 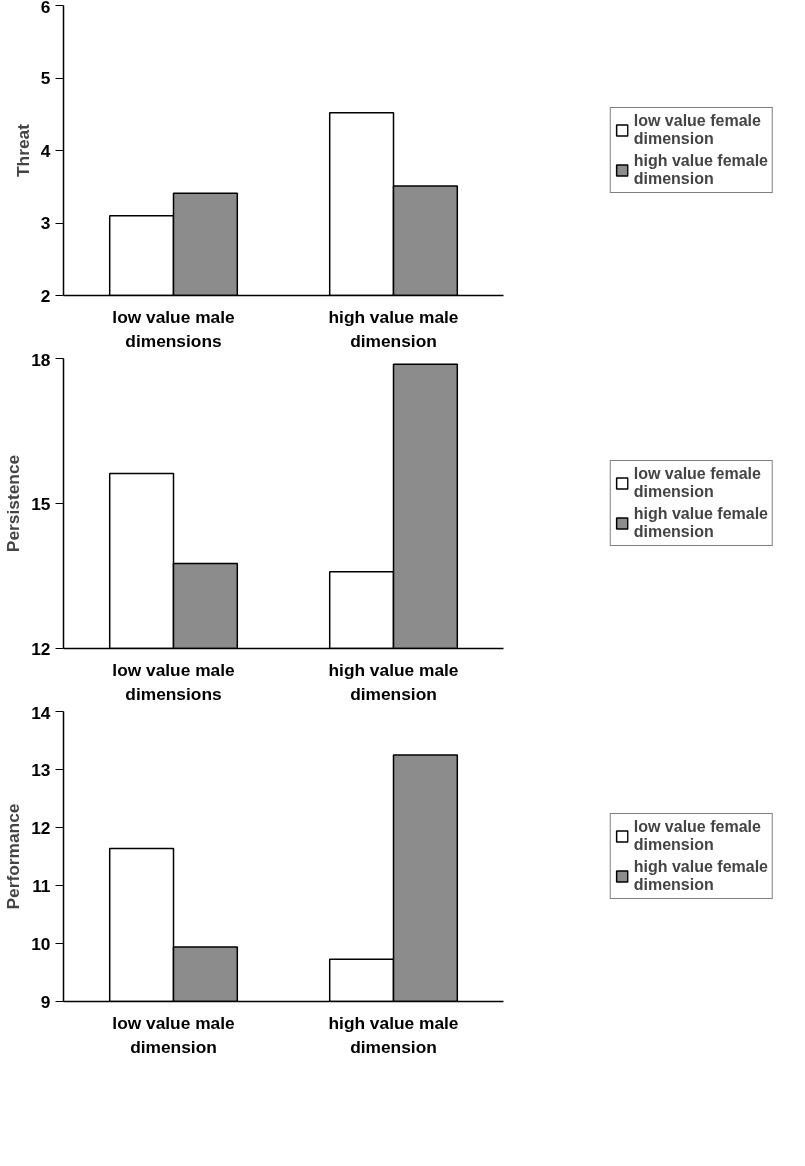 I want to click on y-axis-title: Threat, so click(x=22, y=150).